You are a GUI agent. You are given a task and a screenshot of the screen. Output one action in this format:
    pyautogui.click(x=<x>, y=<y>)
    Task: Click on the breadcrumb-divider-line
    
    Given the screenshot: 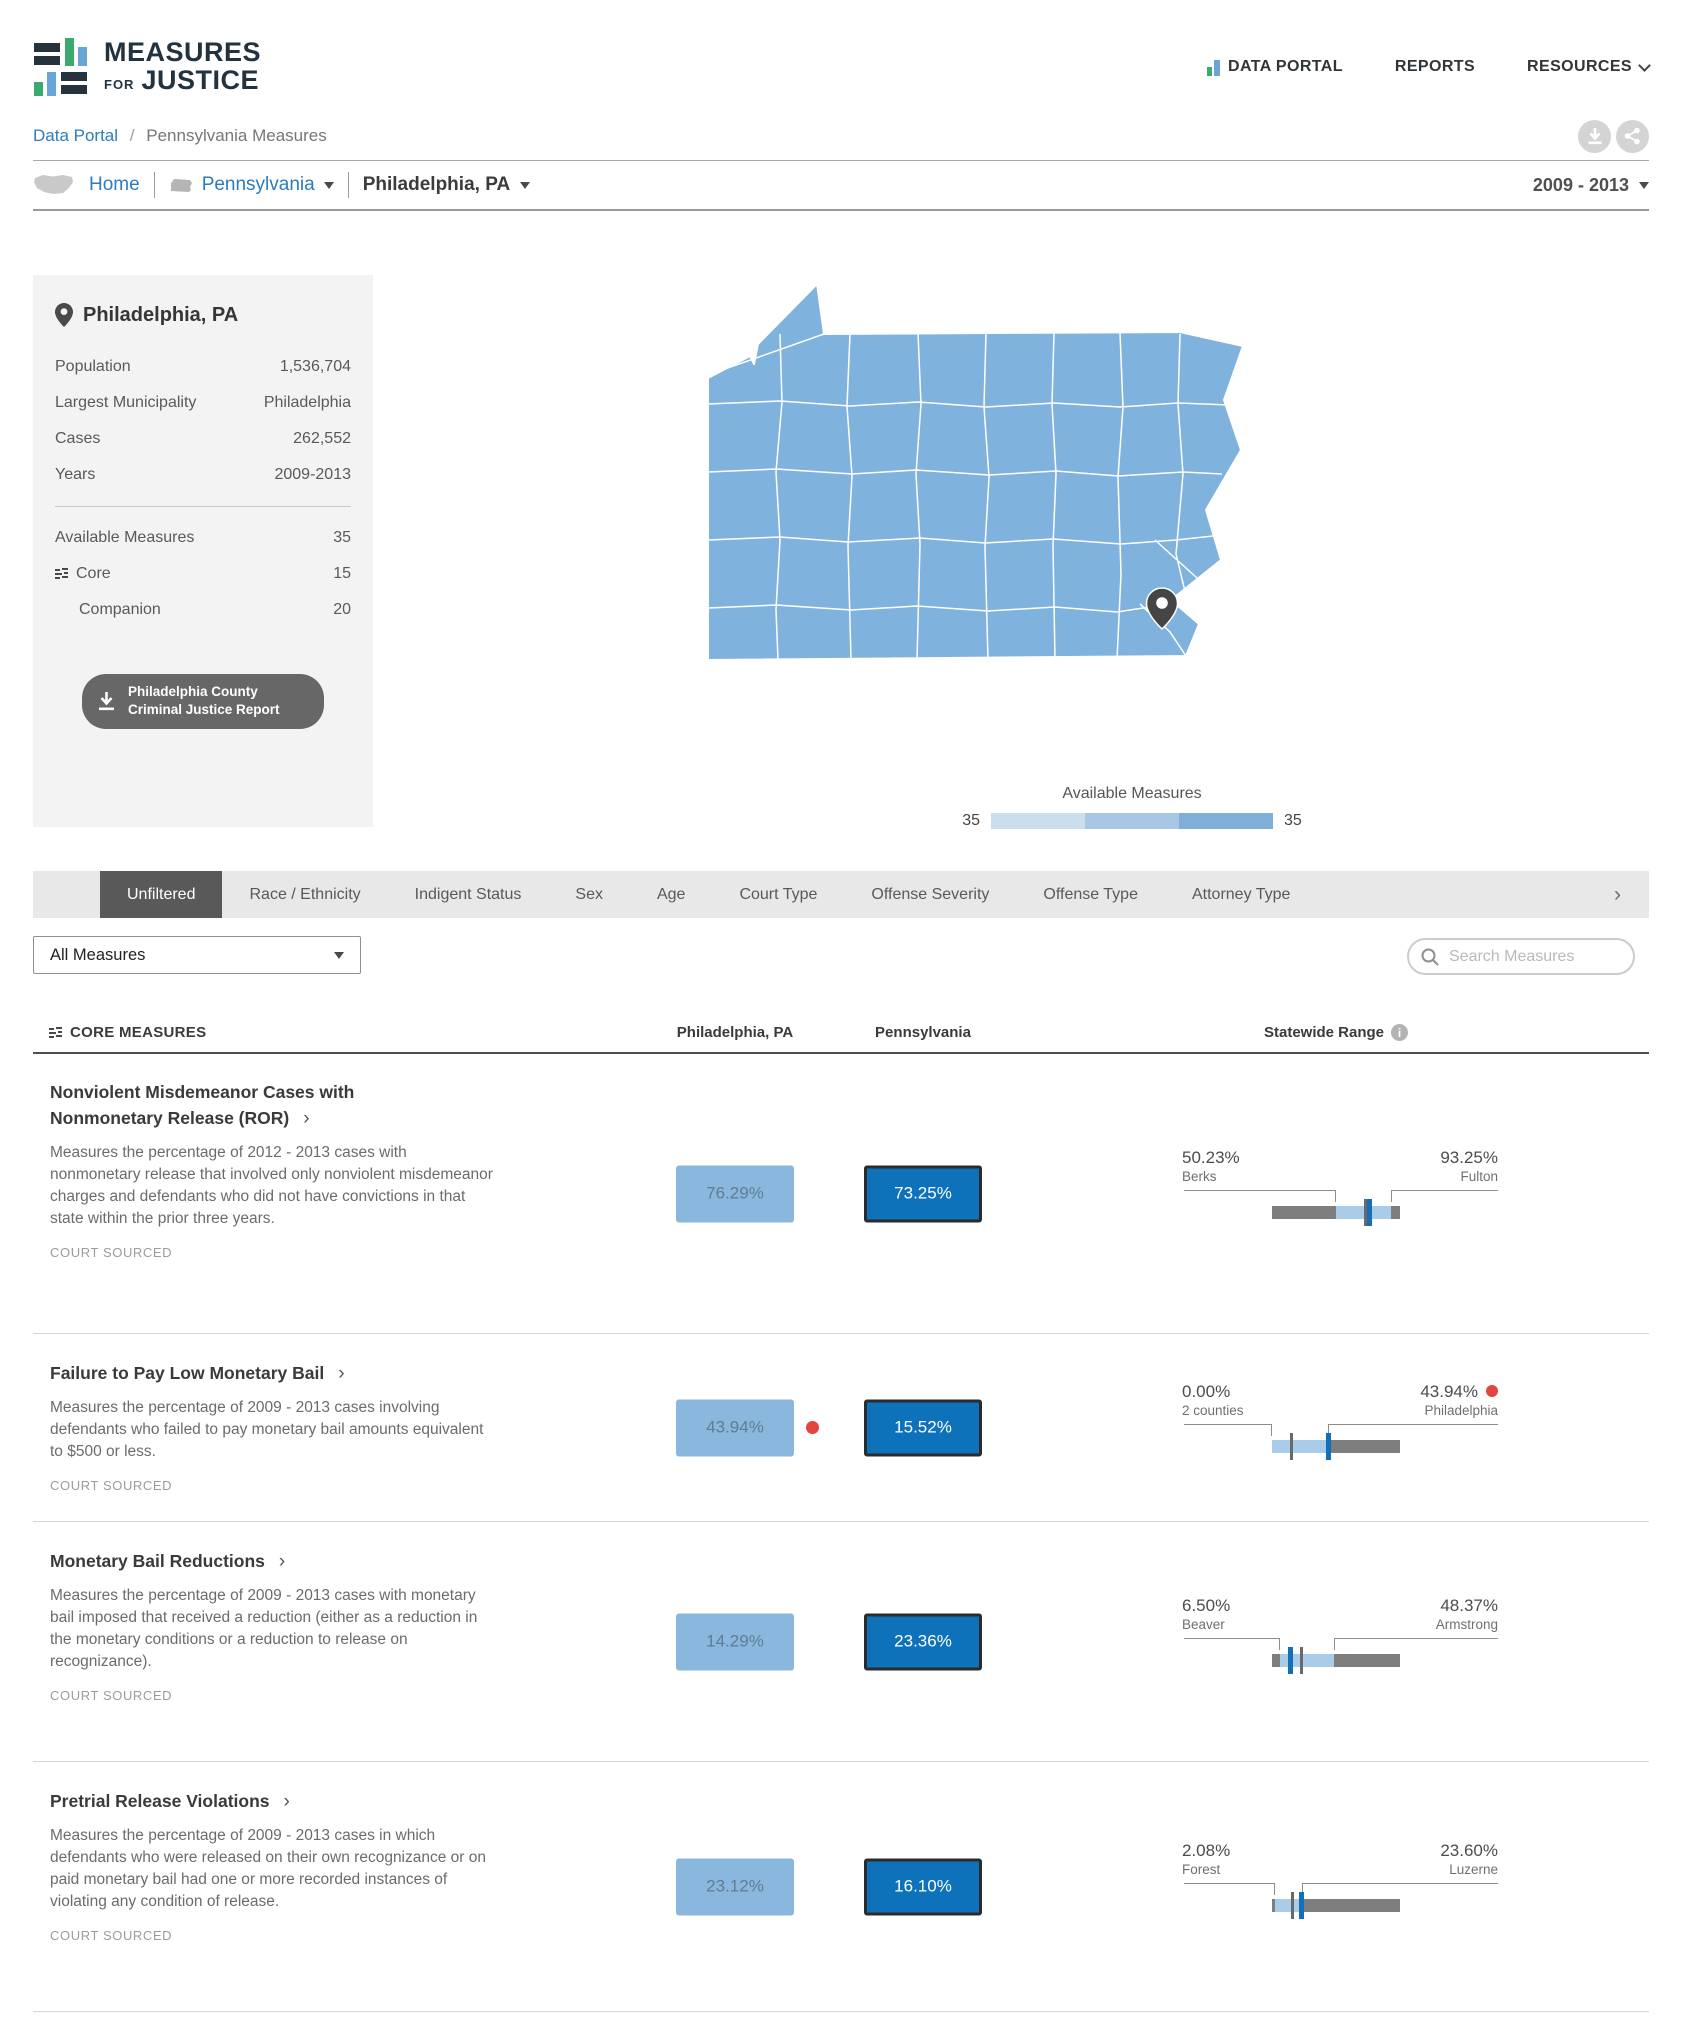 What is the action you would take?
    pyautogui.click(x=841, y=160)
    